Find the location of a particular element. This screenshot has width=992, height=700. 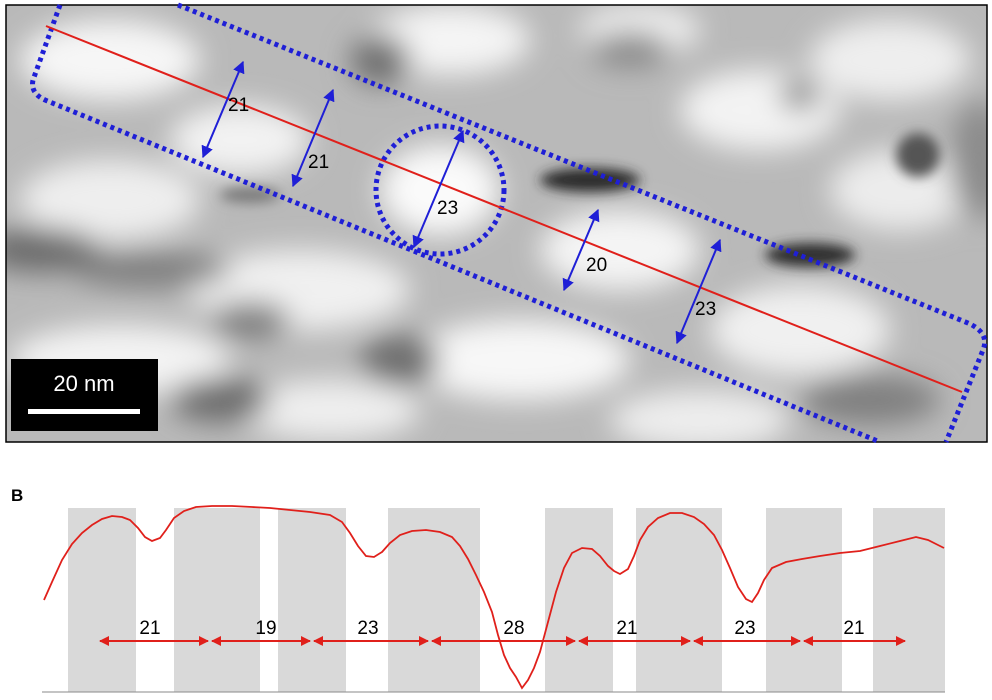

measure-label-5: 23 is located at coordinates (705, 309).